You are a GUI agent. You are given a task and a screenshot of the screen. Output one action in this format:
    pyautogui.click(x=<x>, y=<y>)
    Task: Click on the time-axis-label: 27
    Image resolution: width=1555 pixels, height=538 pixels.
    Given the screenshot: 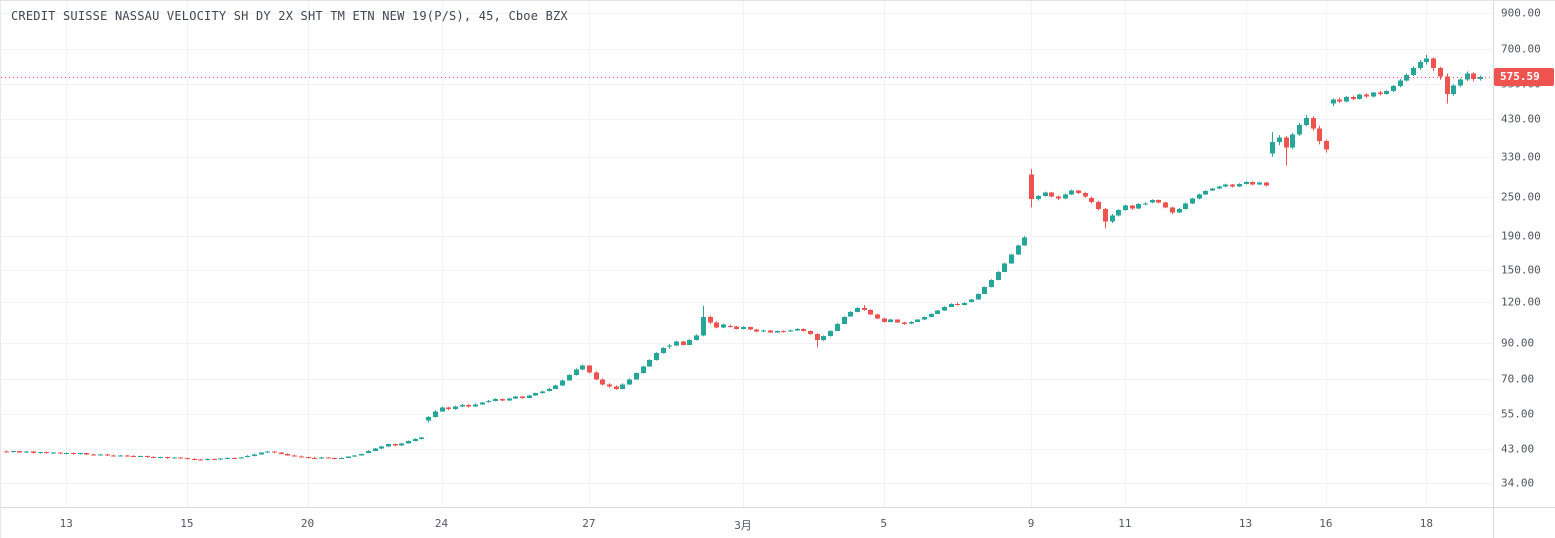 What is the action you would take?
    pyautogui.click(x=589, y=523)
    